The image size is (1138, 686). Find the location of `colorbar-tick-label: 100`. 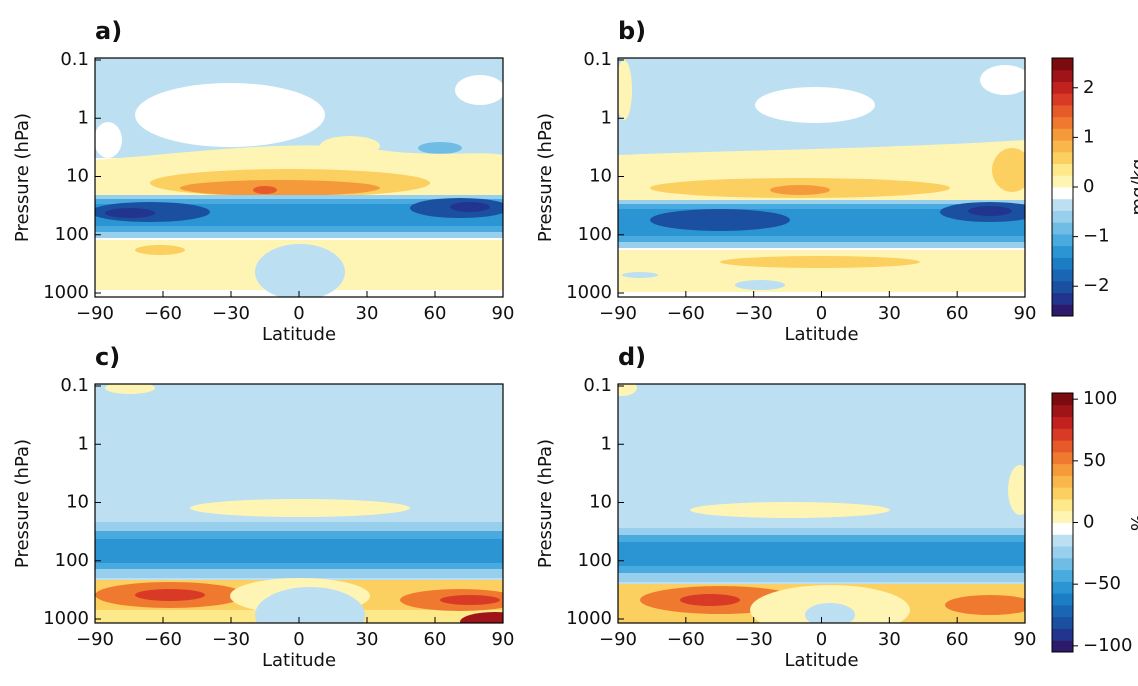

colorbar-tick-label: 100 is located at coordinates (1100, 398).